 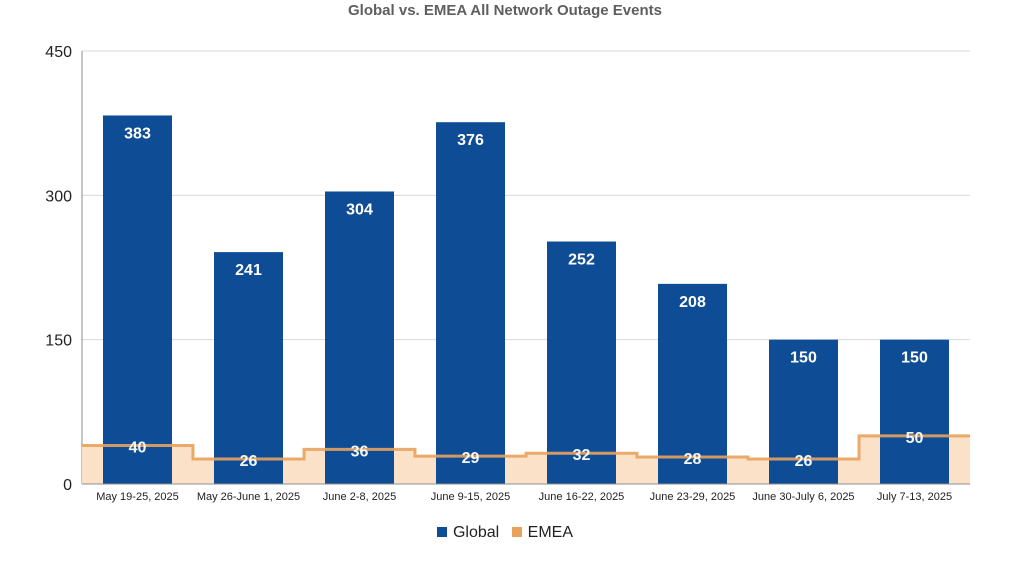 I want to click on bar-value-label: 241, so click(x=248, y=270).